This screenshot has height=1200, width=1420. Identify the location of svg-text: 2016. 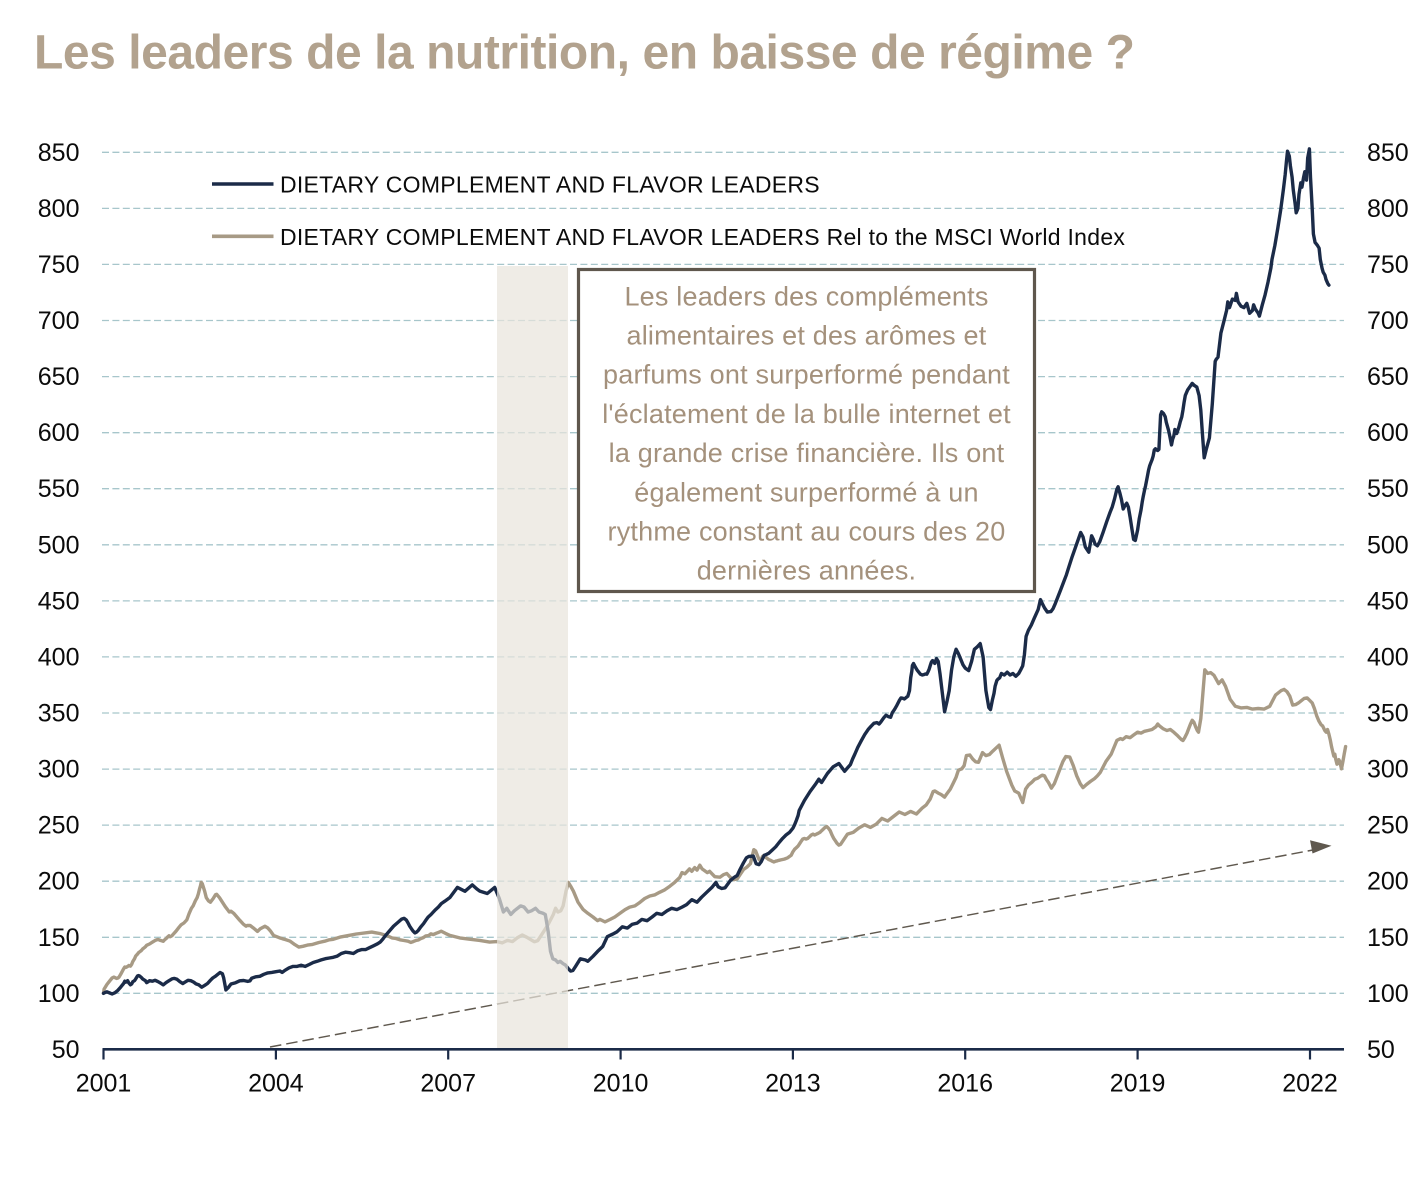
(965, 1084).